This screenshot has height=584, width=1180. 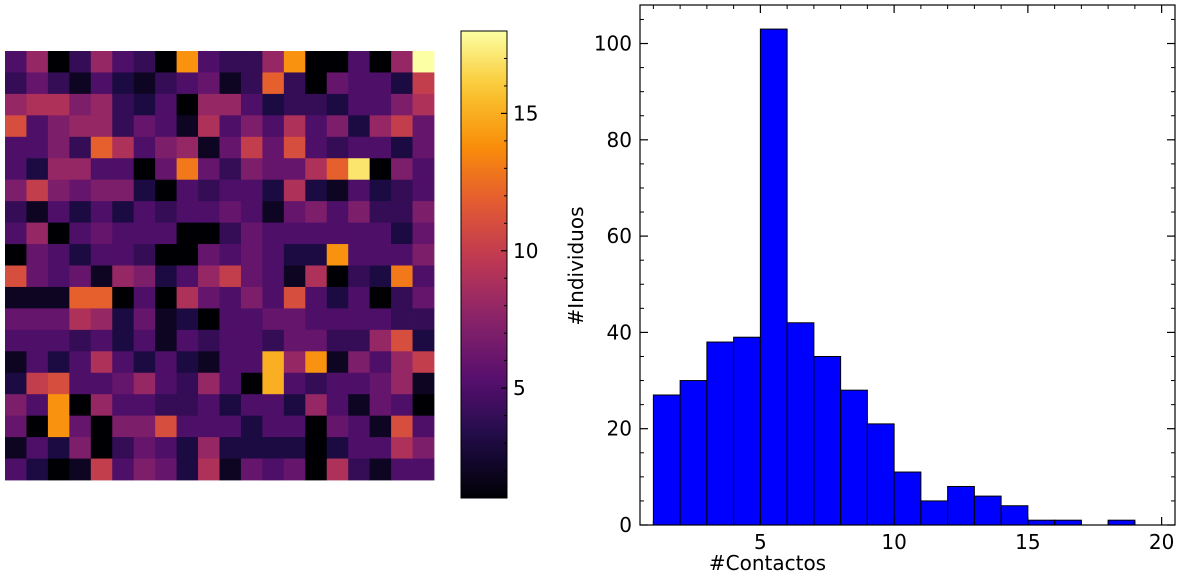 I want to click on y-tick-label: 60, so click(x=619, y=236).